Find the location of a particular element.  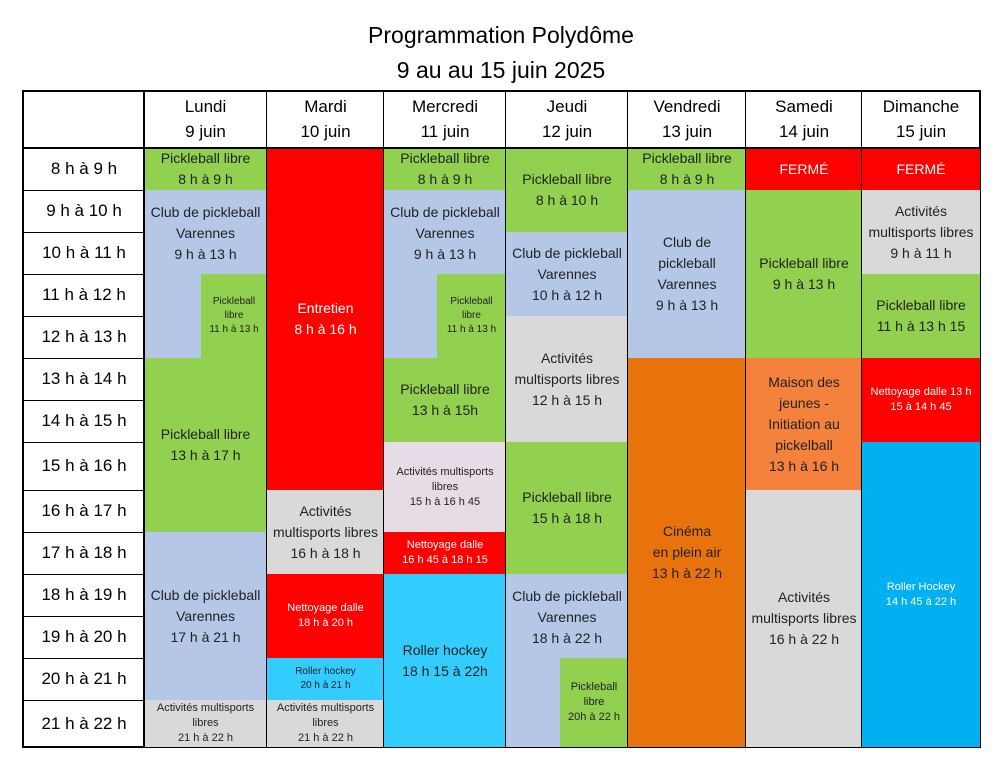

event-lundi-club-pickleball-evening: Club de pickleball Varennes 17 h à 21 h is located at coordinates (205, 616).